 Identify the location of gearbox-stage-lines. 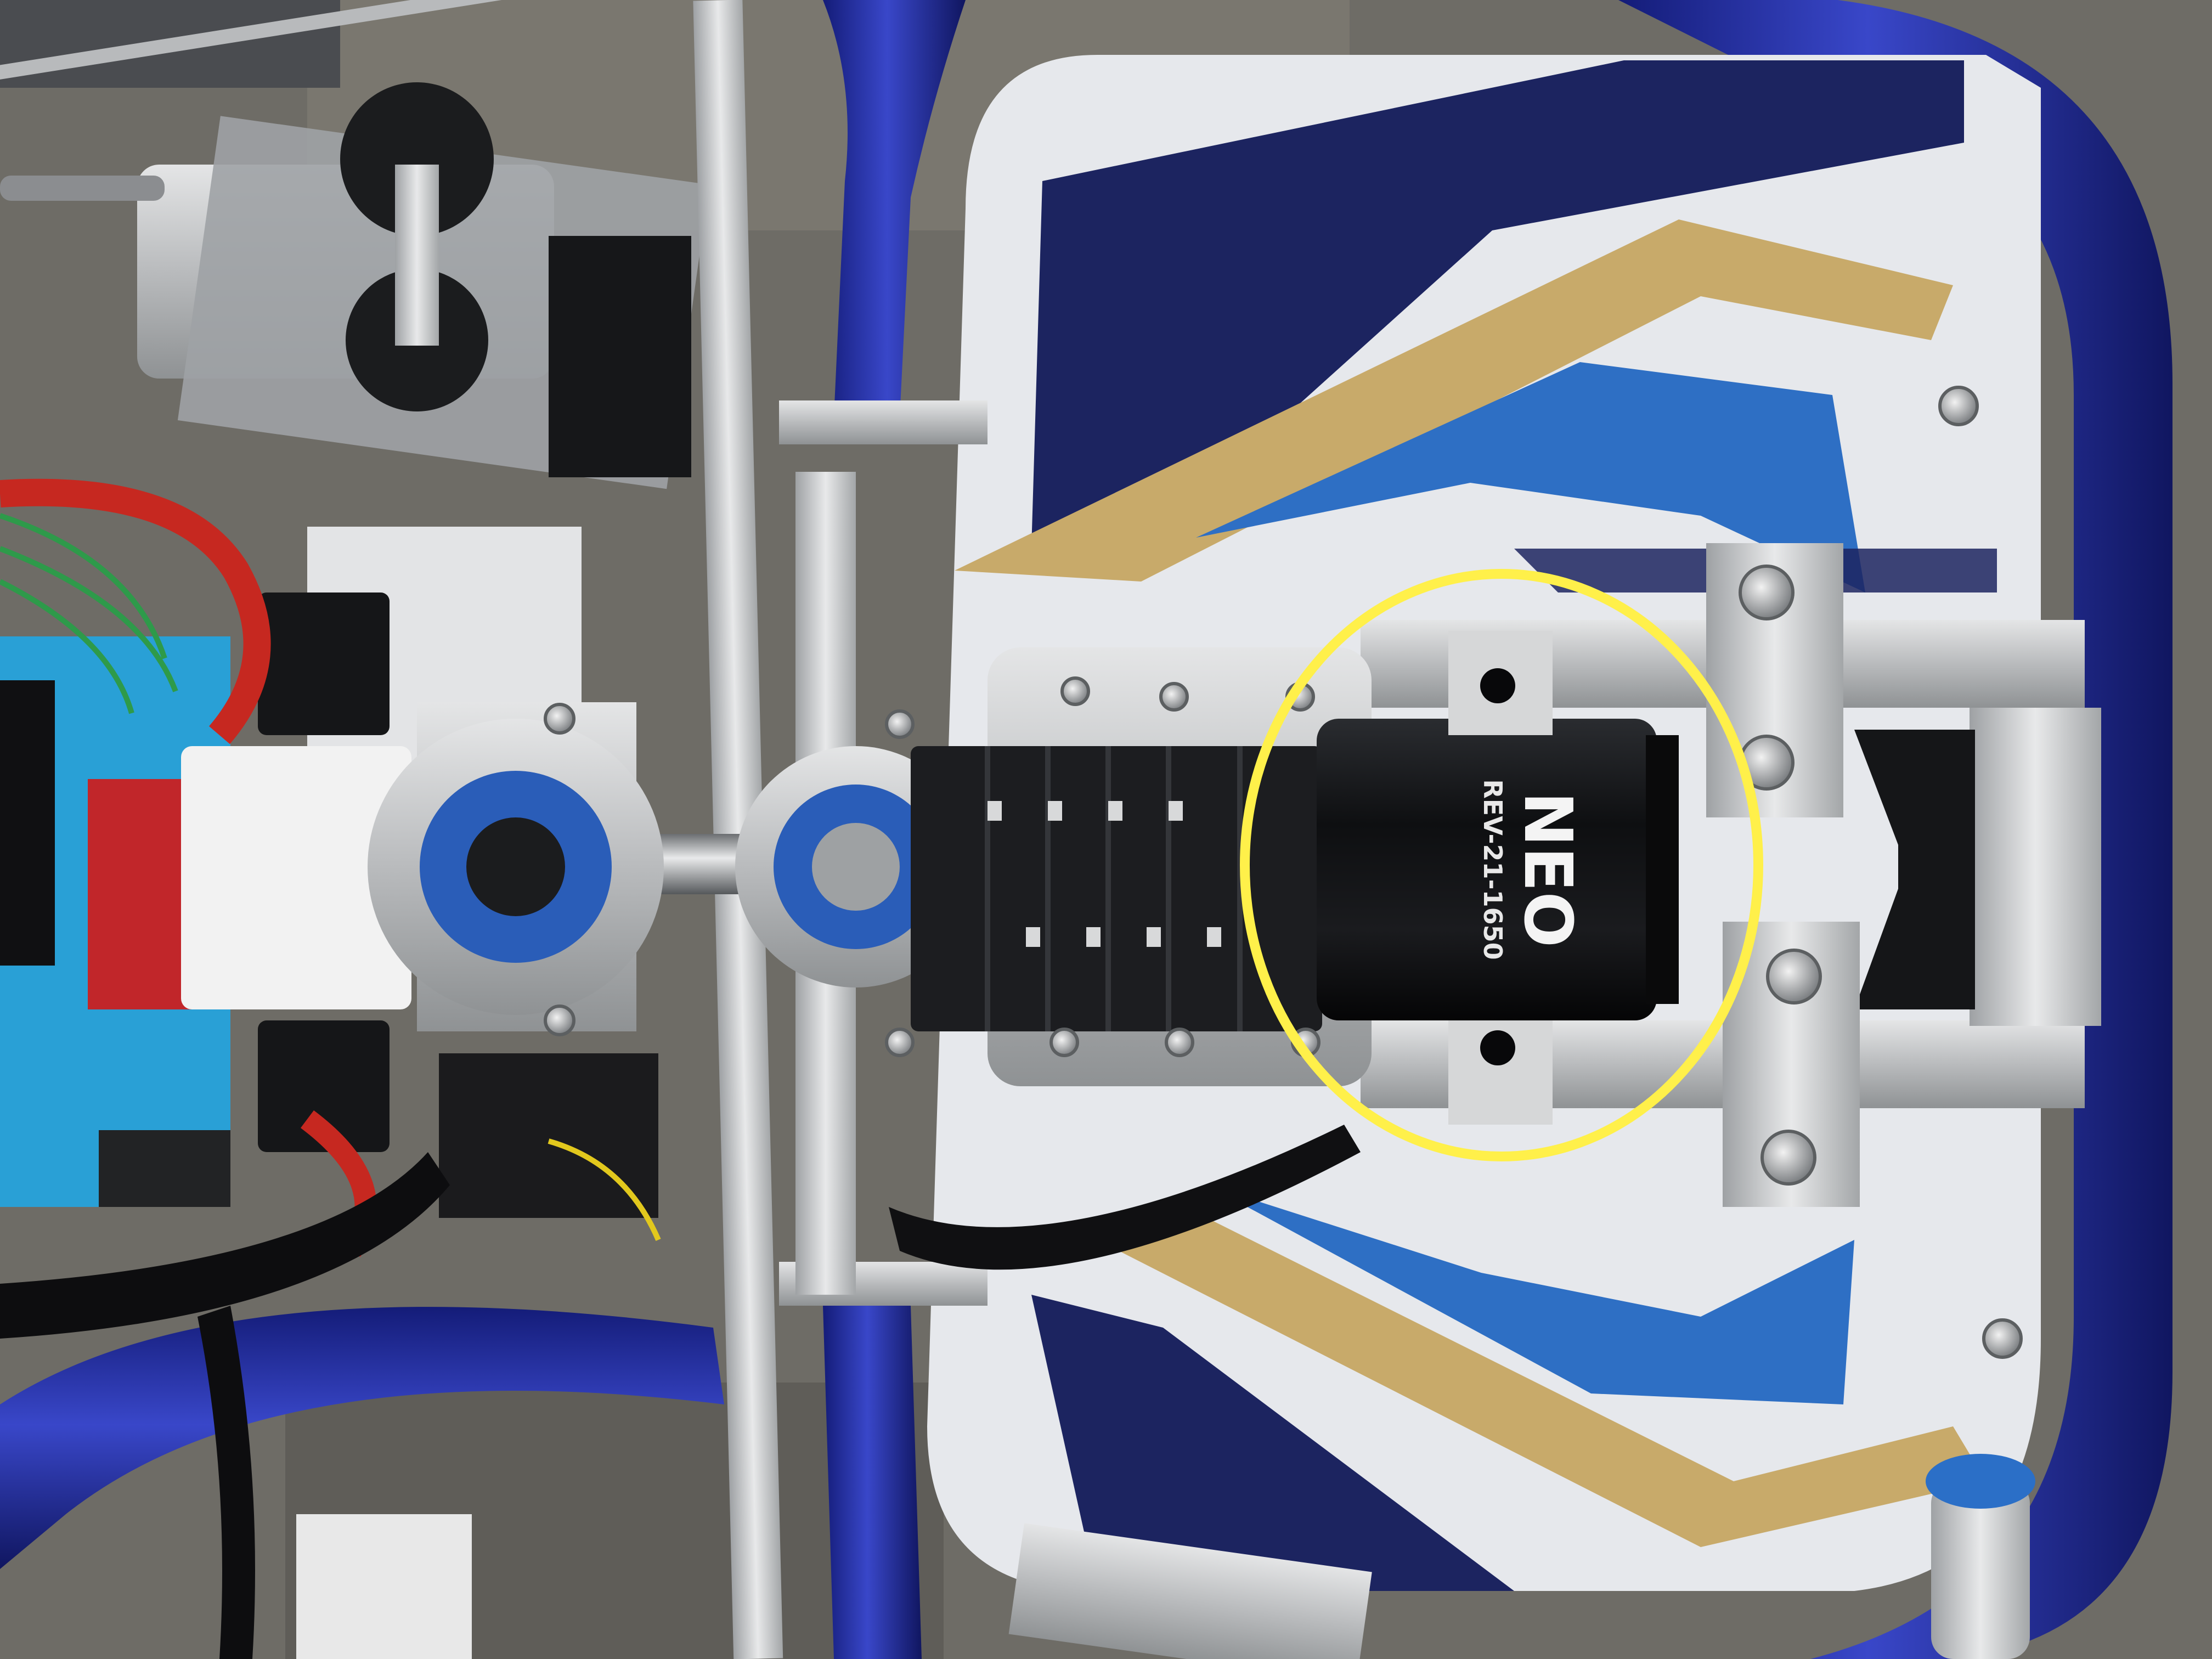
(1114, 888).